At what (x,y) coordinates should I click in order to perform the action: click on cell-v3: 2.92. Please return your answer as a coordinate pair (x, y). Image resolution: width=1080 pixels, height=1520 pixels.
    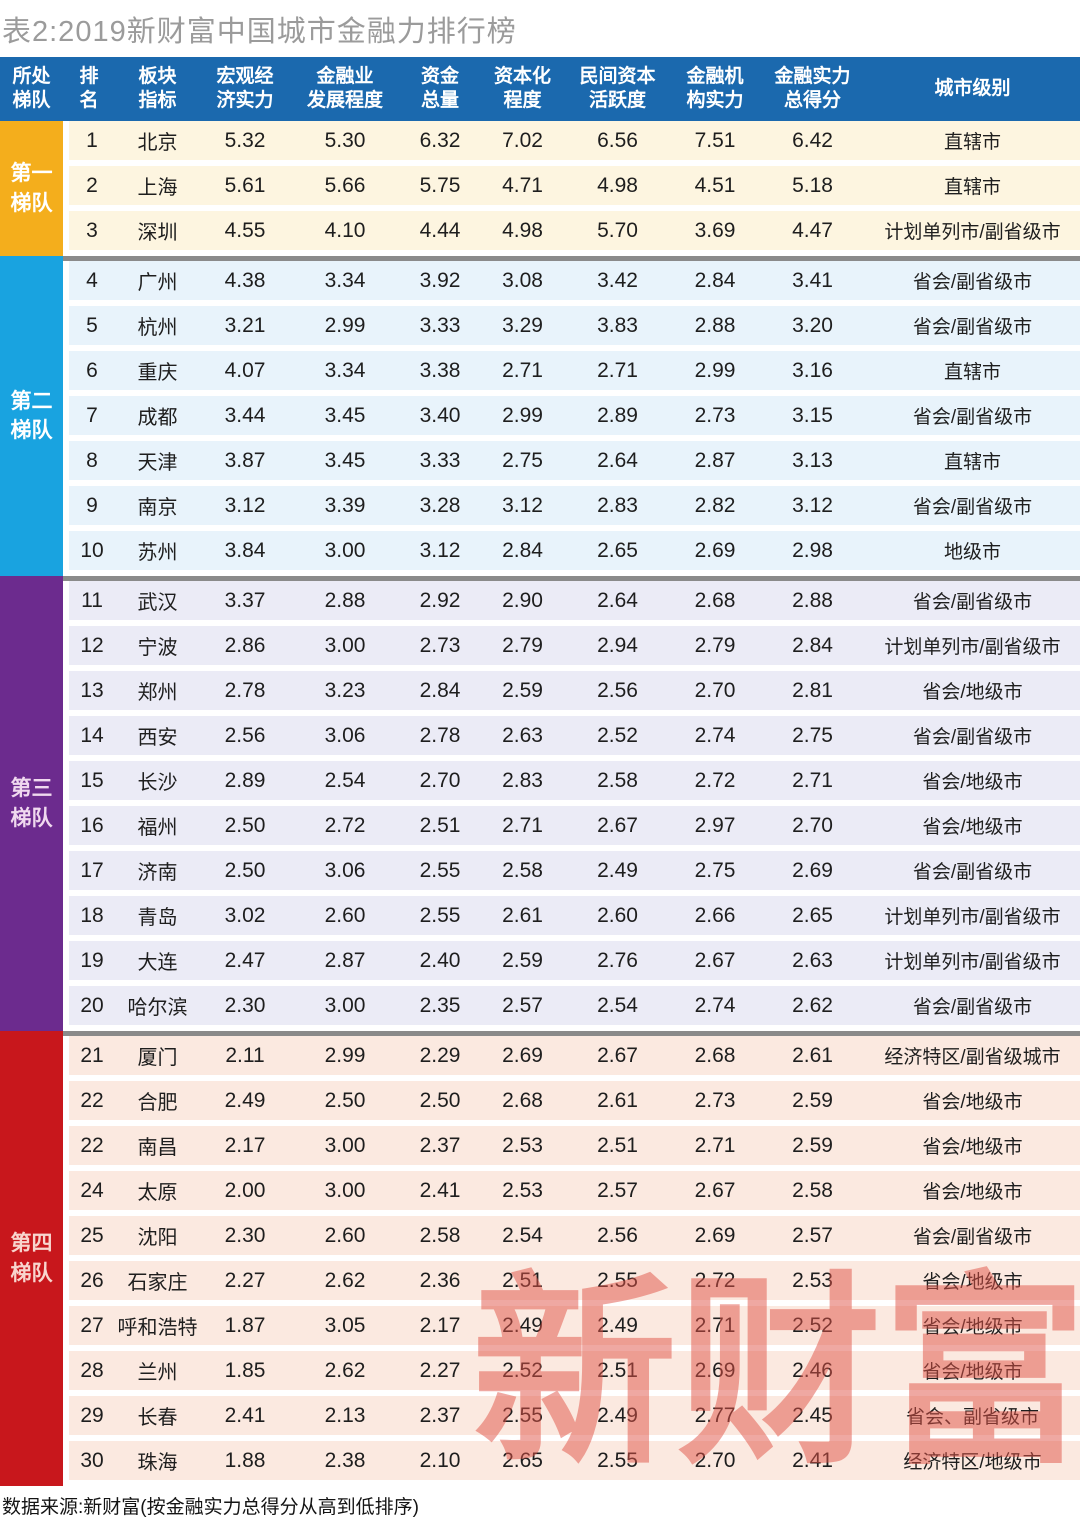
    Looking at the image, I should click on (440, 600).